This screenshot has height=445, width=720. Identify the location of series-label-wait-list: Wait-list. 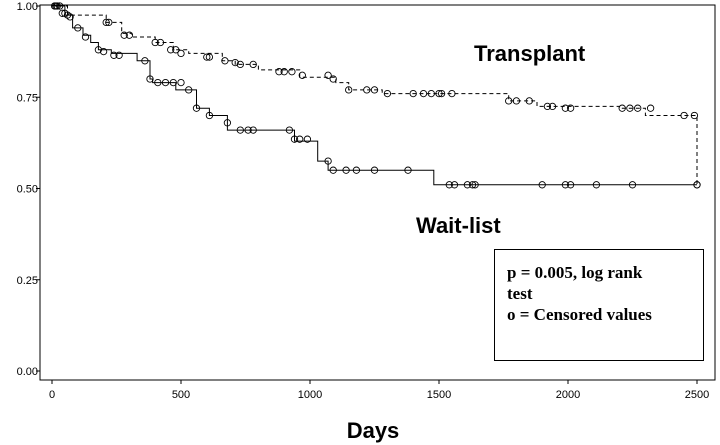
(458, 225).